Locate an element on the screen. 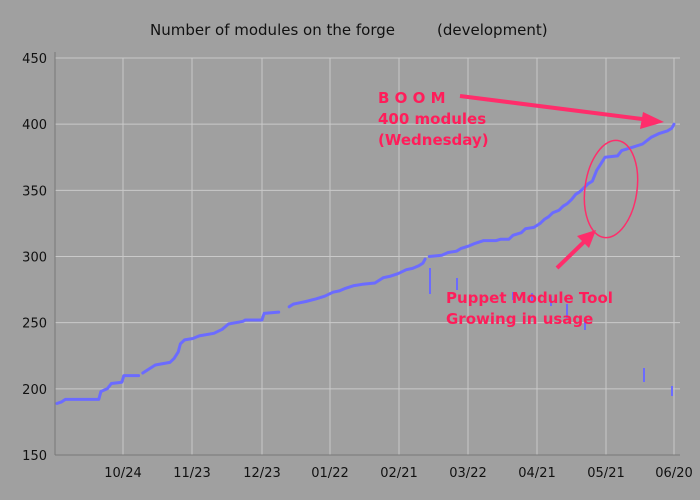  y-tick-label: 450 is located at coordinates (34, 59).